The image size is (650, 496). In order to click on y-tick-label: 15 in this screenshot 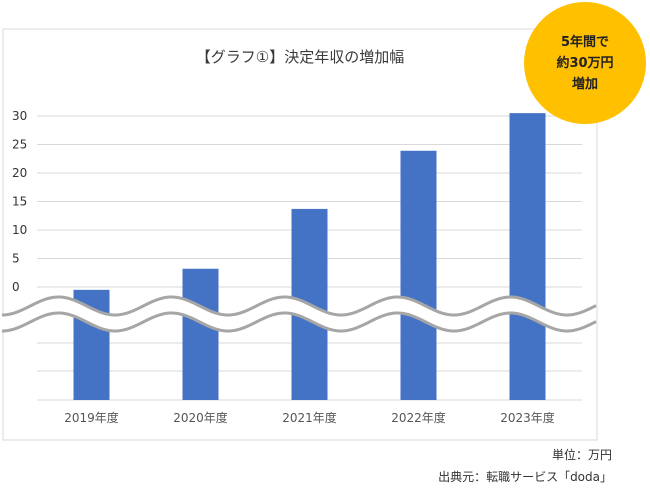, I will do `click(19, 202)`.